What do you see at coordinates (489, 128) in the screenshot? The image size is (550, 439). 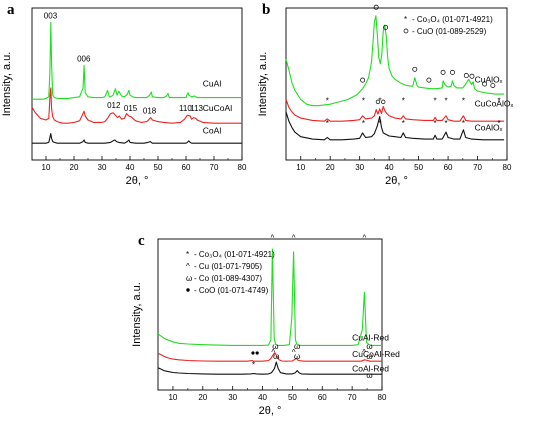 I see `series-label: CoAlOₓ` at bounding box center [489, 128].